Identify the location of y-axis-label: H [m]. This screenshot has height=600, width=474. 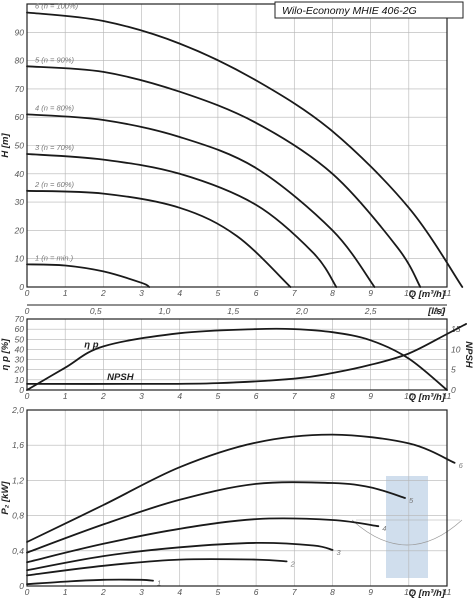
(5, 145).